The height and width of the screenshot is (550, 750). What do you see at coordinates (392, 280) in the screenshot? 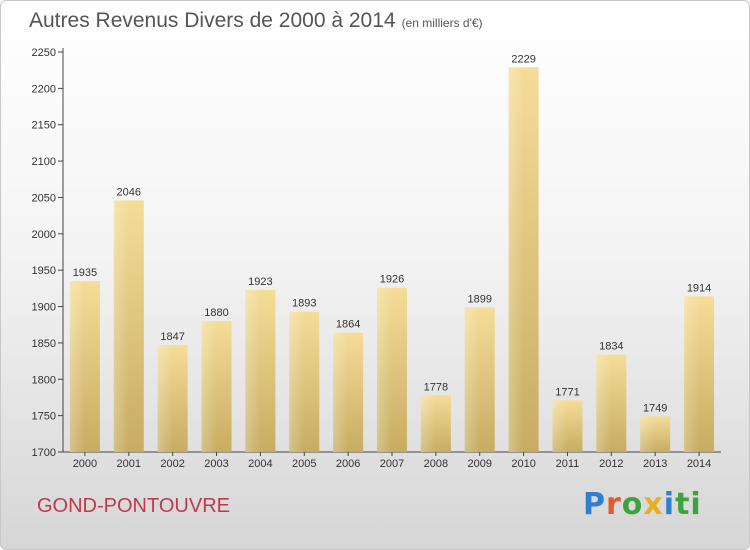
I see `value-label-2007: 1926` at bounding box center [392, 280].